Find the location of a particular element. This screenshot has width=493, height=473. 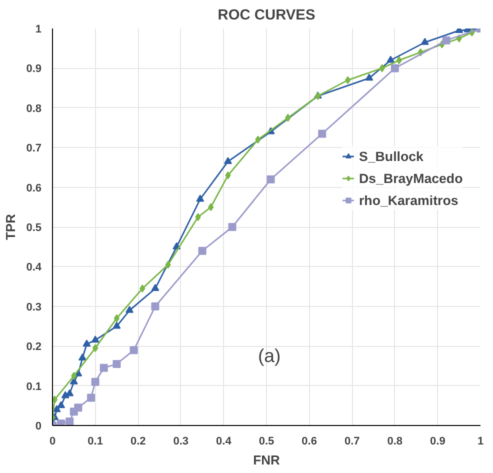

legend-label: Ds_BrayMacedo is located at coordinates (411, 178).